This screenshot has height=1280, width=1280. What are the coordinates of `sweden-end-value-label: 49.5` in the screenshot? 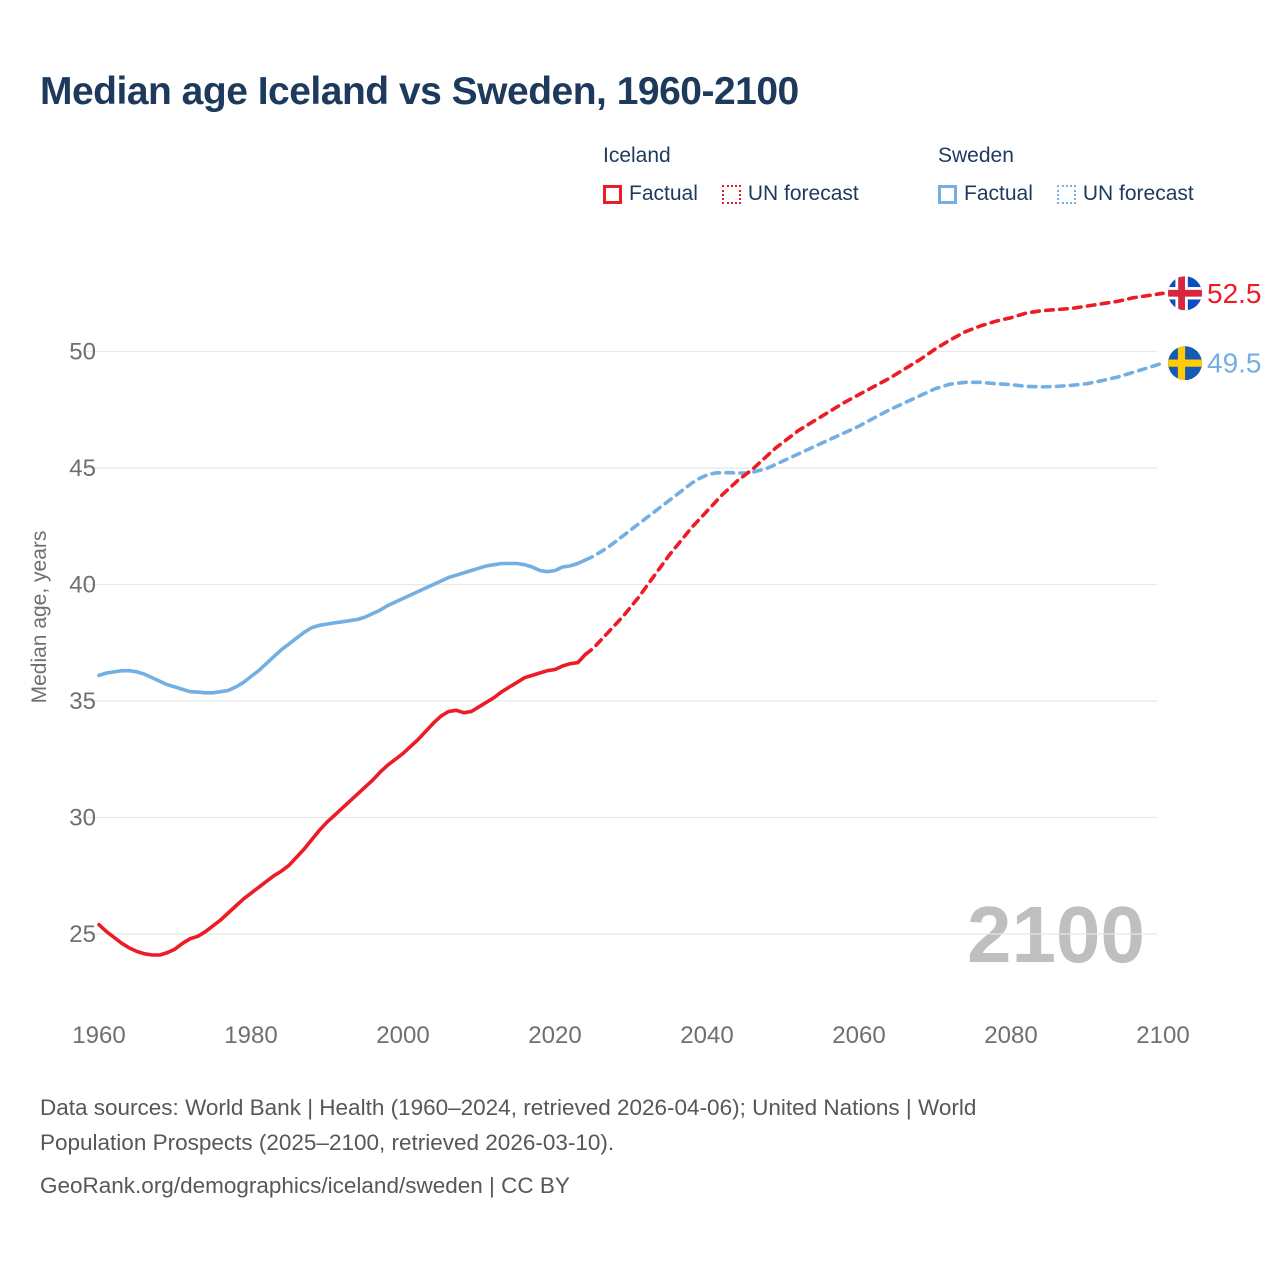 It's located at (1234, 363).